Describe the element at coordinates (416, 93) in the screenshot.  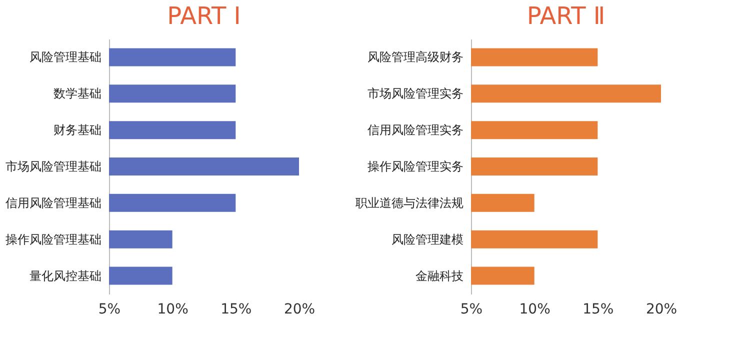
I see `y-tick-label: 市场风险管理实务` at that location.